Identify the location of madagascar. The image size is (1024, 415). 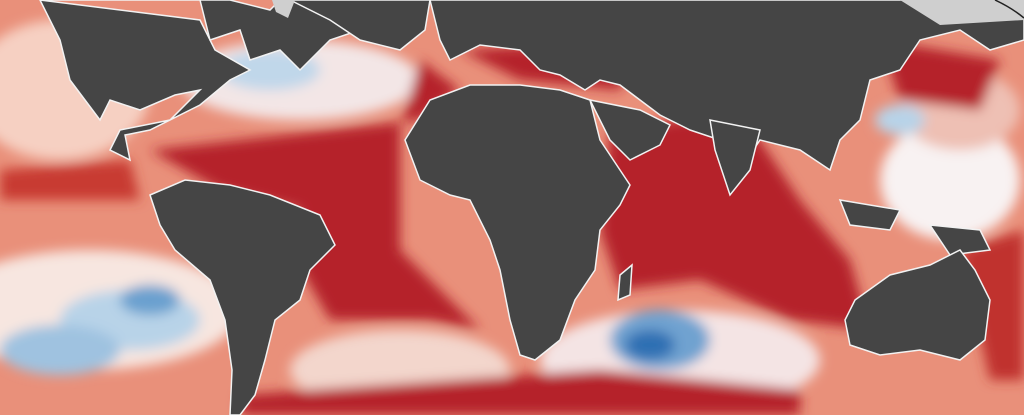
(625, 282).